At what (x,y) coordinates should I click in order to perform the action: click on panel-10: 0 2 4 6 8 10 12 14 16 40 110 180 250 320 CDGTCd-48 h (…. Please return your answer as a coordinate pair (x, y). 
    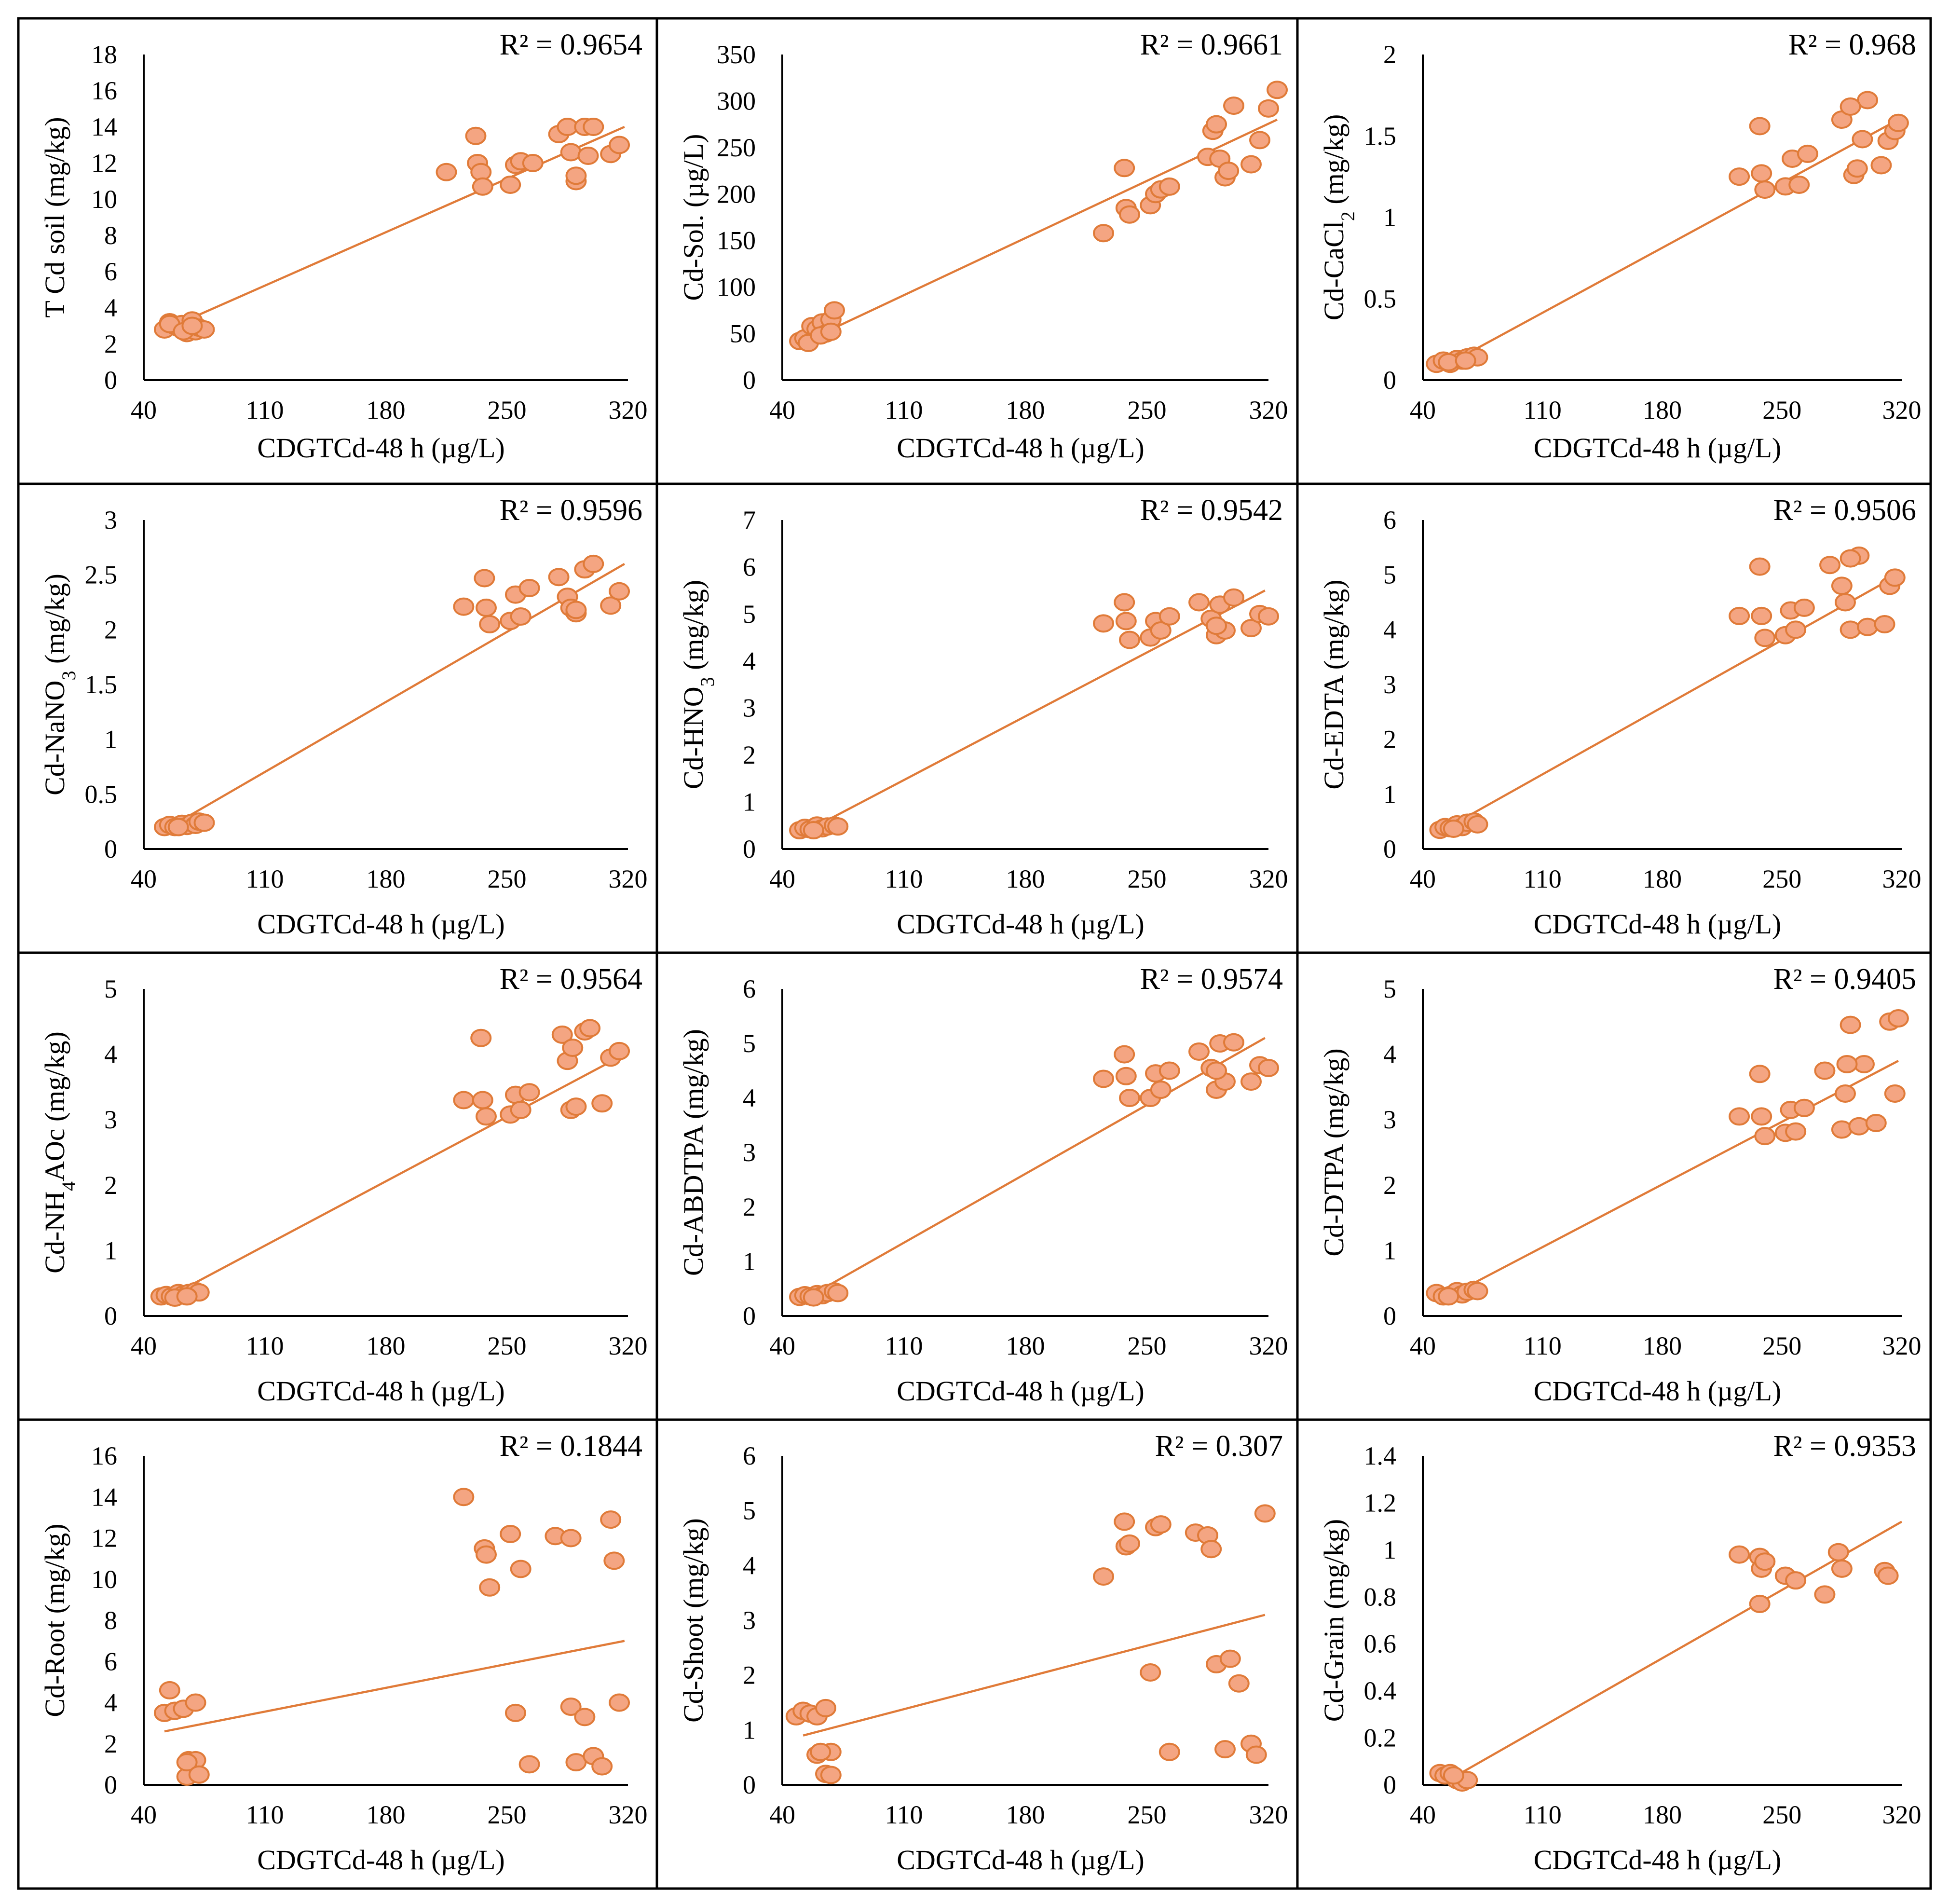
    Looking at the image, I should click on (344, 1653).